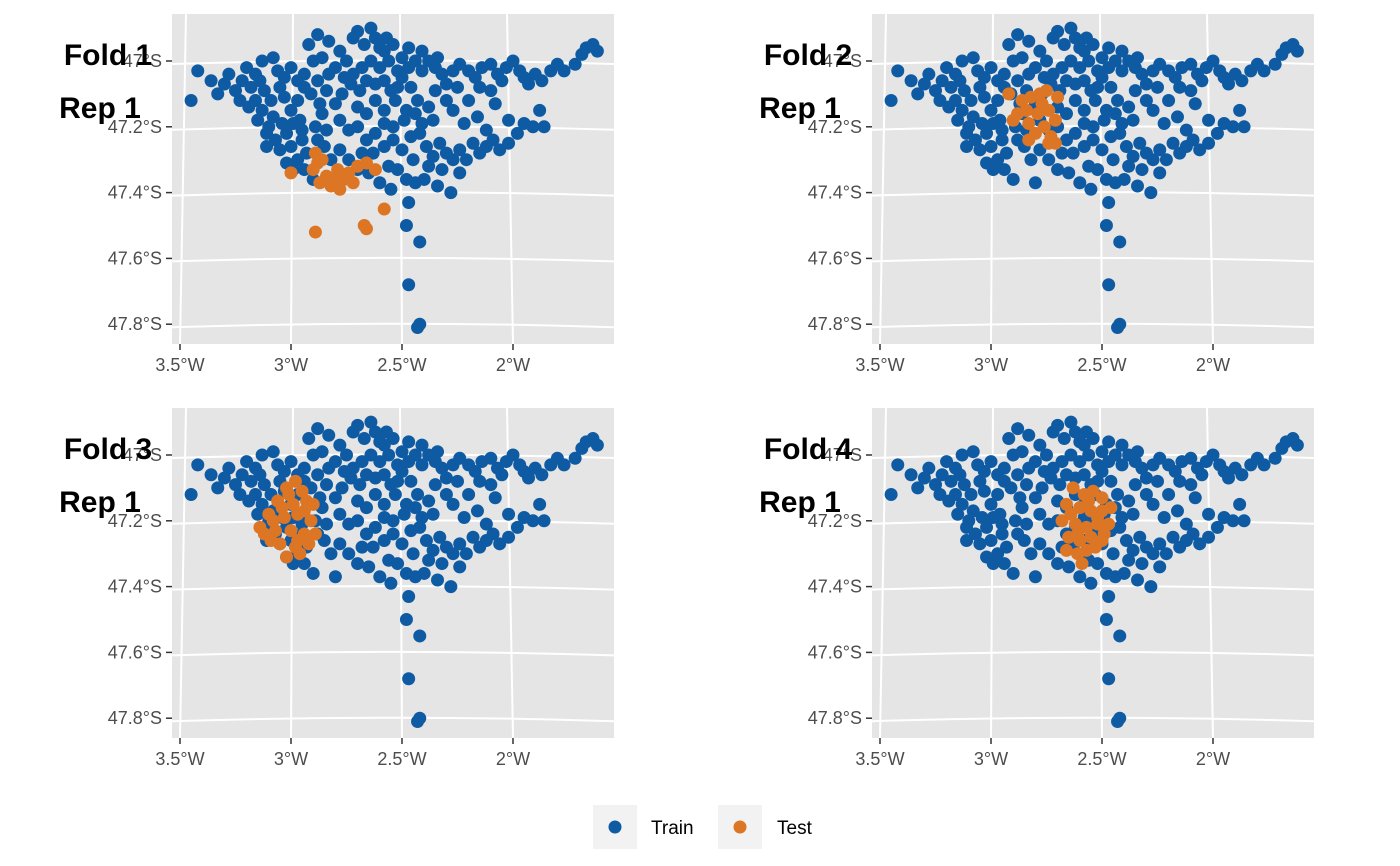 The height and width of the screenshot is (866, 1400). What do you see at coordinates (108, 55) in the screenshot?
I see `panel-title-fold: Fold 1` at bounding box center [108, 55].